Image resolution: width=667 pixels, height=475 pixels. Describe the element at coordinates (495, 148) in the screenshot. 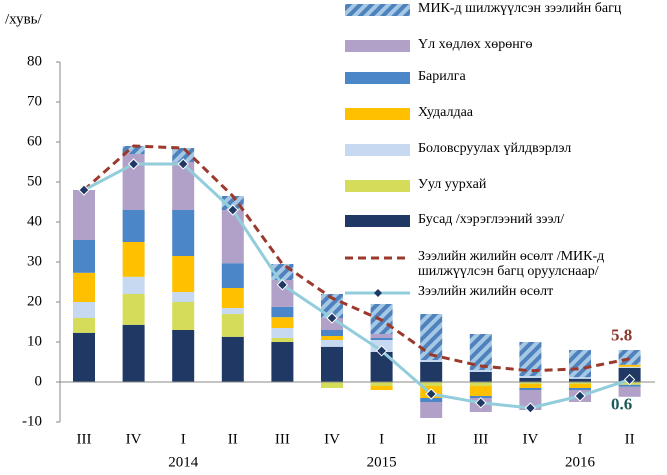

I see `legend-label: Боловсруулах үйлдвэрлэл` at that location.